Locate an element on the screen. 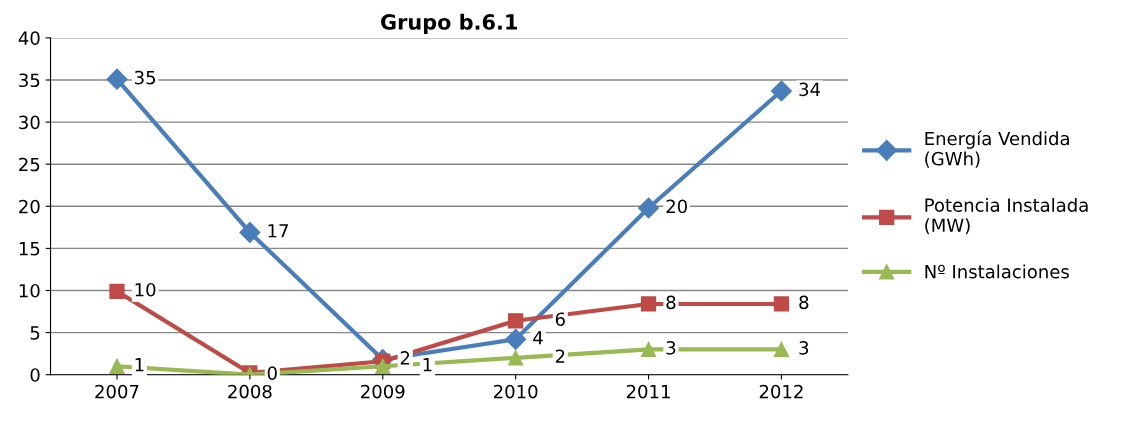 This screenshot has height=421, width=1123. x-tick-label: 2010 is located at coordinates (515, 391).